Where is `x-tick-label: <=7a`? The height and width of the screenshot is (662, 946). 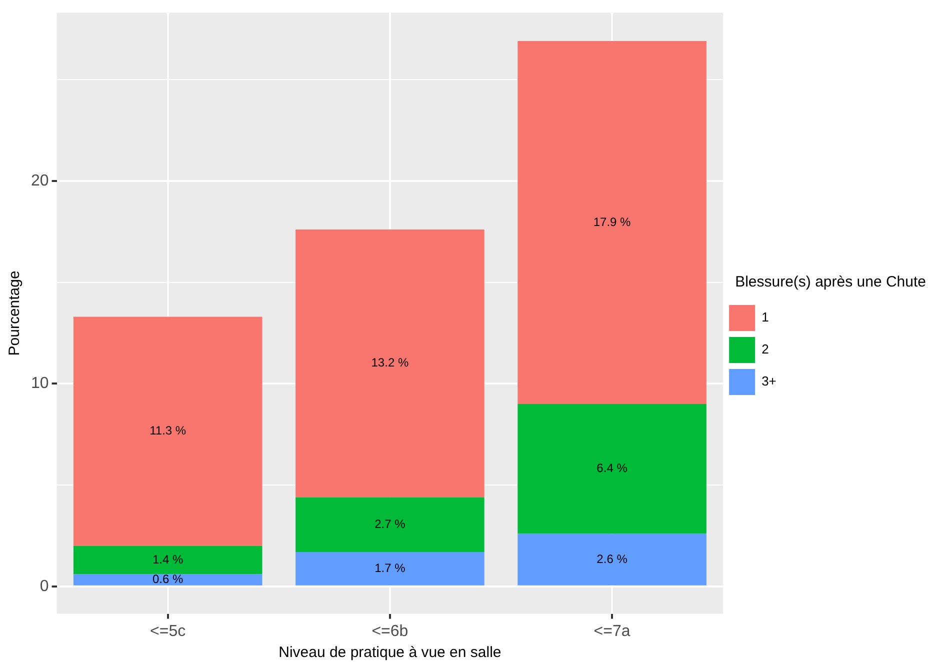 x-tick-label: <=7a is located at coordinates (612, 631).